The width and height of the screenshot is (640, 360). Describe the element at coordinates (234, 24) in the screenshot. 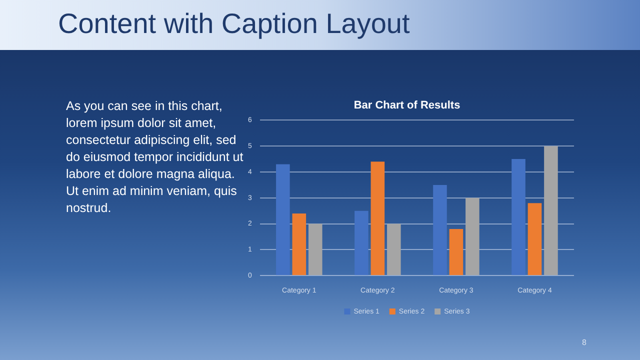

I see `text: Content with Caption Layout` at that location.